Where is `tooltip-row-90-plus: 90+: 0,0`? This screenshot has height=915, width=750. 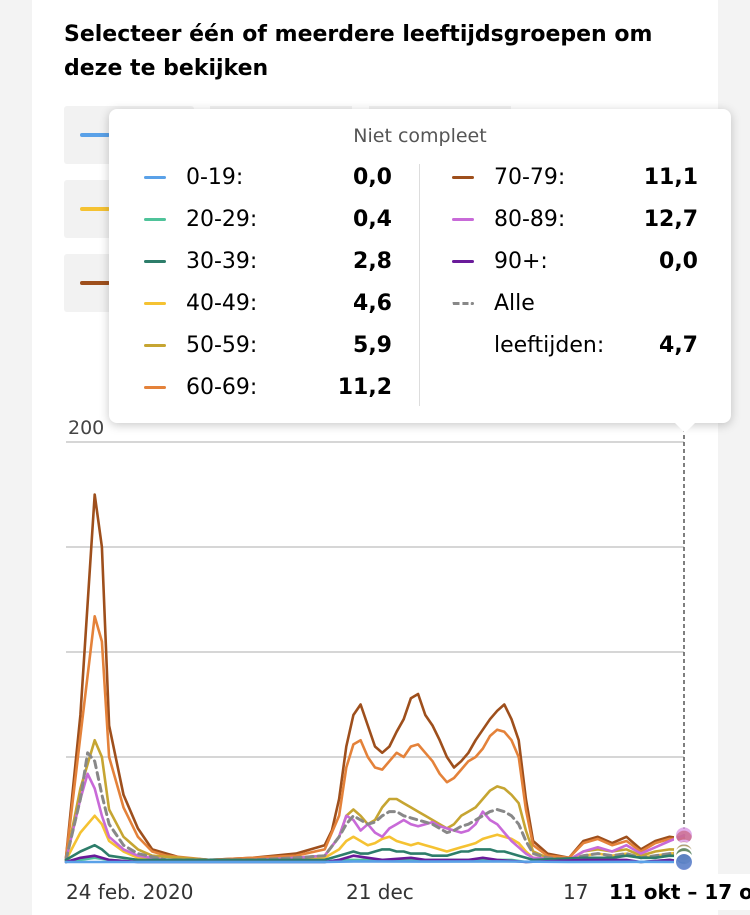
tooltip-row-90-plus: 90+: 0,0 is located at coordinates (575, 262).